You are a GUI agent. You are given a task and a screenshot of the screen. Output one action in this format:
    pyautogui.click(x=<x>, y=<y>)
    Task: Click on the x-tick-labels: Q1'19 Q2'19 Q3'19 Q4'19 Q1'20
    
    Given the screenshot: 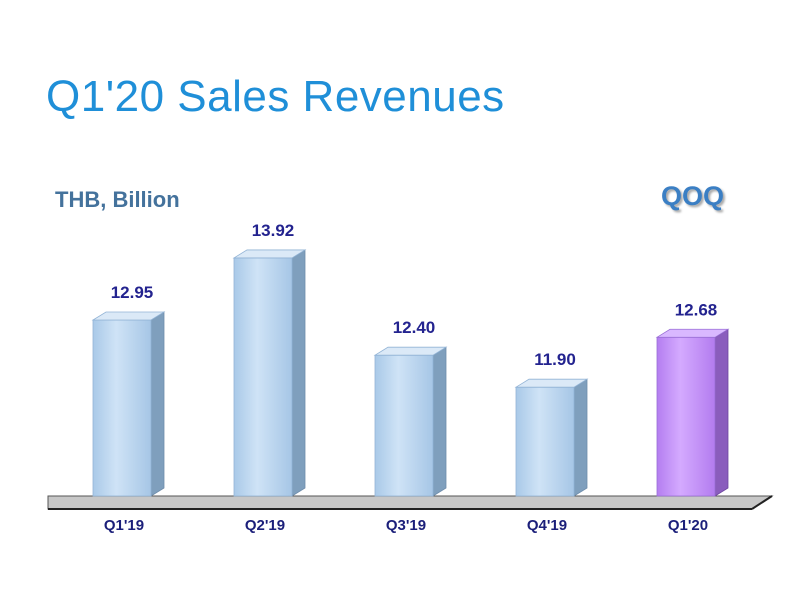 What is the action you would take?
    pyautogui.click(x=406, y=525)
    